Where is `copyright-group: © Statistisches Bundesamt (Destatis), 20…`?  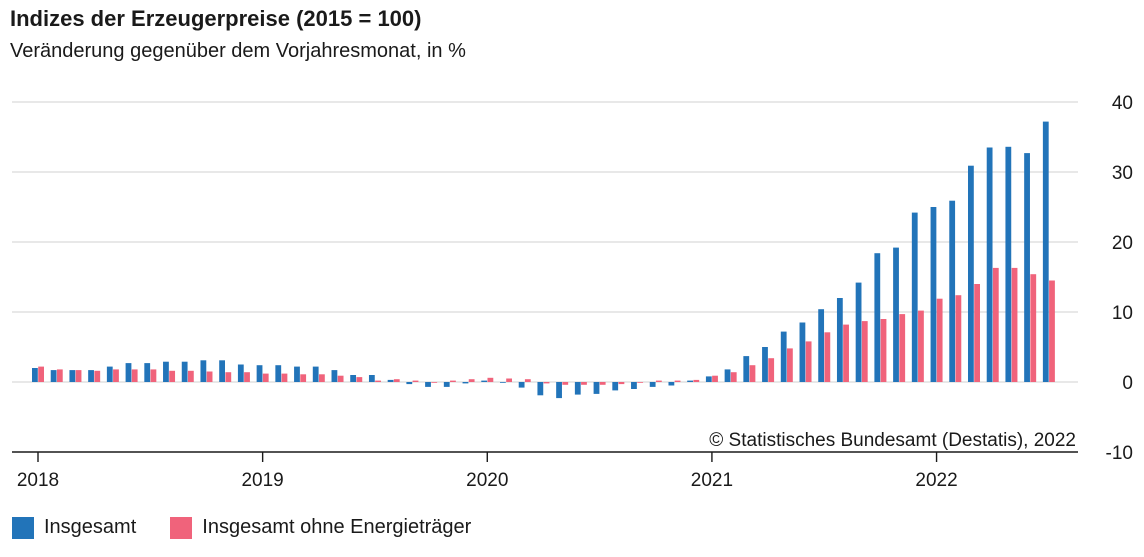 copyright-group: © Statistisches Bundesamt (Destatis), 20… is located at coordinates (892, 440).